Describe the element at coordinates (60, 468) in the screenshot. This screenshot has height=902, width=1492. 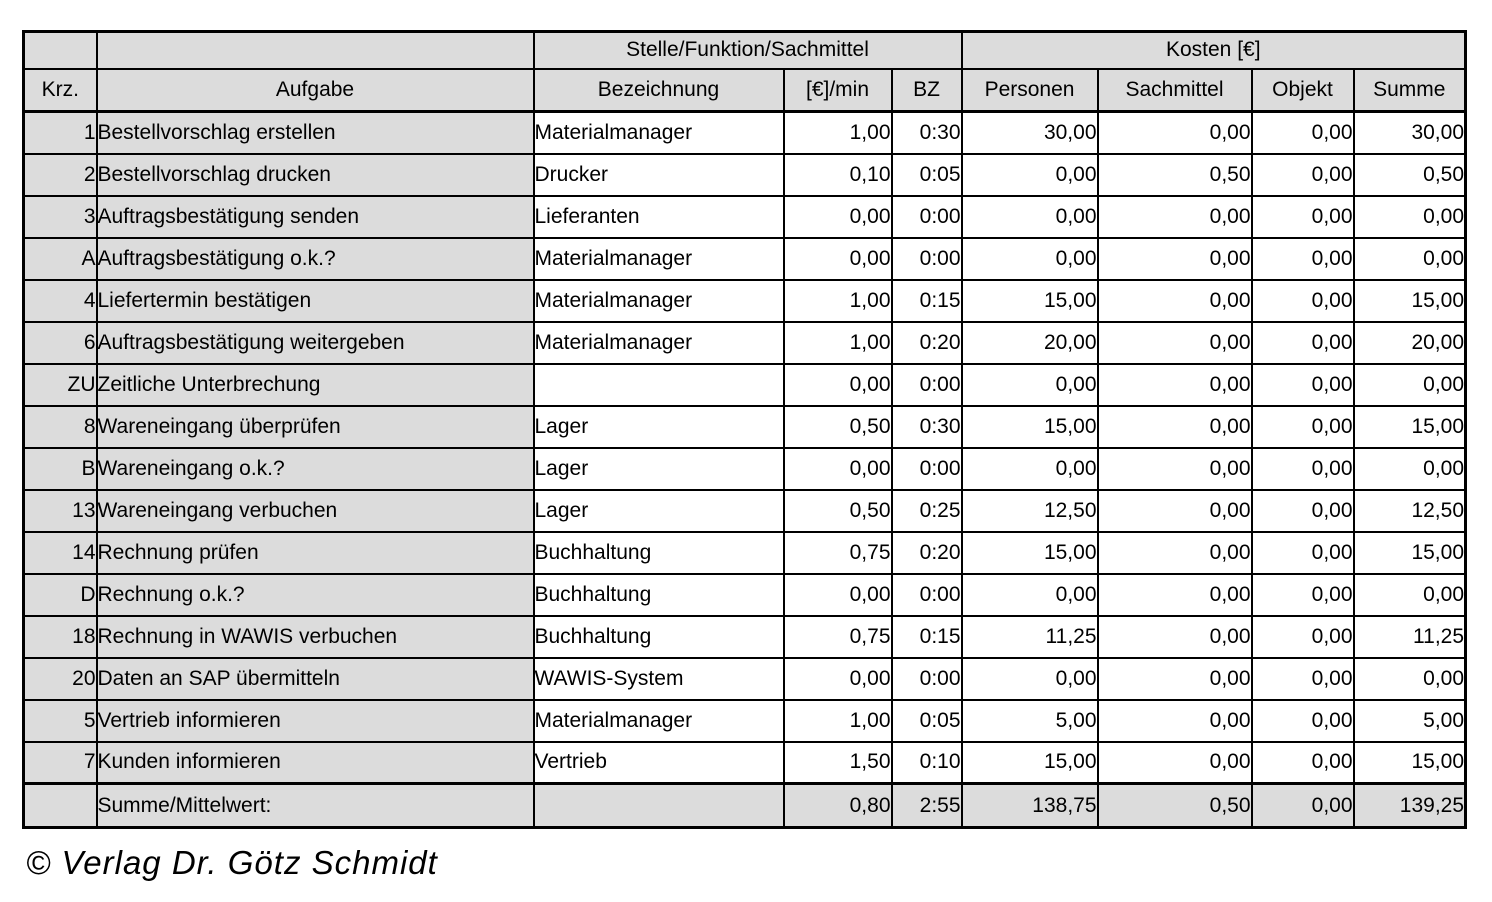
I see `cell-krz: B` at that location.